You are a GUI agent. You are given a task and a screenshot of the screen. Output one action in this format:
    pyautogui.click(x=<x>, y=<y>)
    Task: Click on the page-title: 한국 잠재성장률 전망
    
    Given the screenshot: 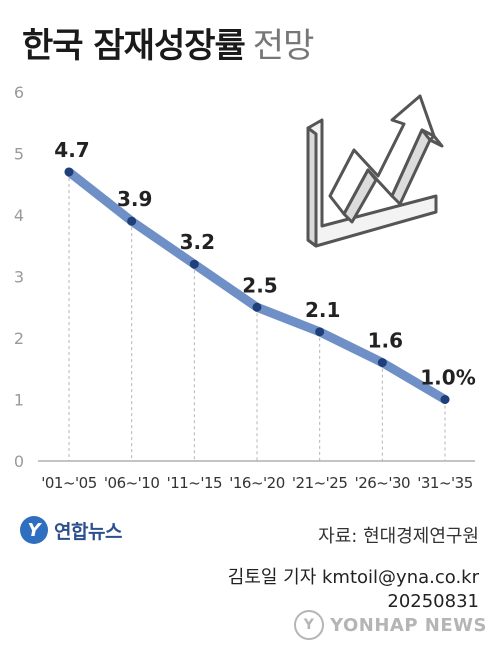 What is the action you would take?
    pyautogui.click(x=168, y=42)
    